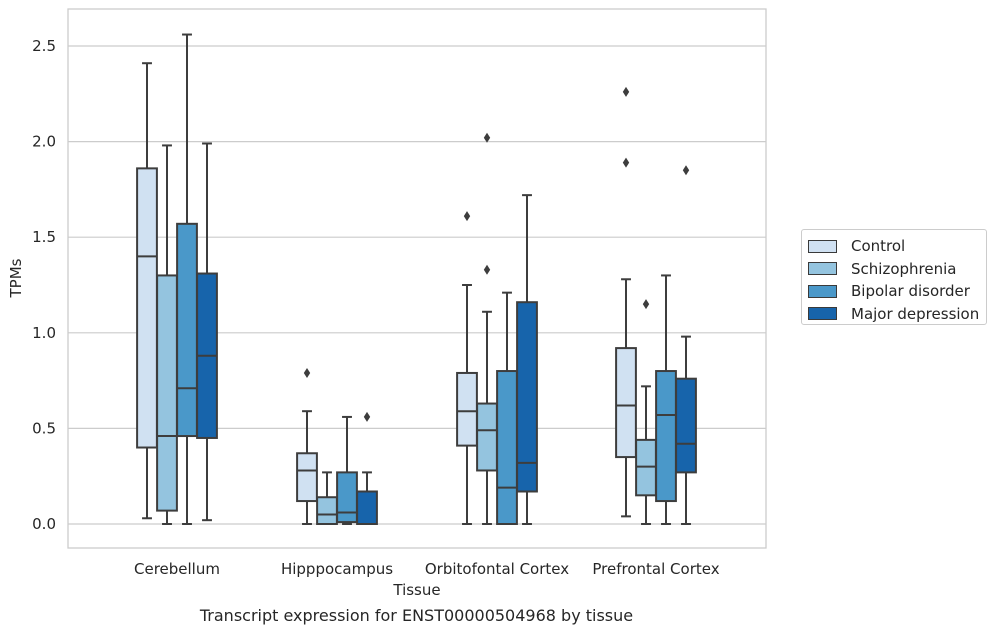  Describe the element at coordinates (16, 278) in the screenshot. I see `y-axis-label: TPMs` at that location.